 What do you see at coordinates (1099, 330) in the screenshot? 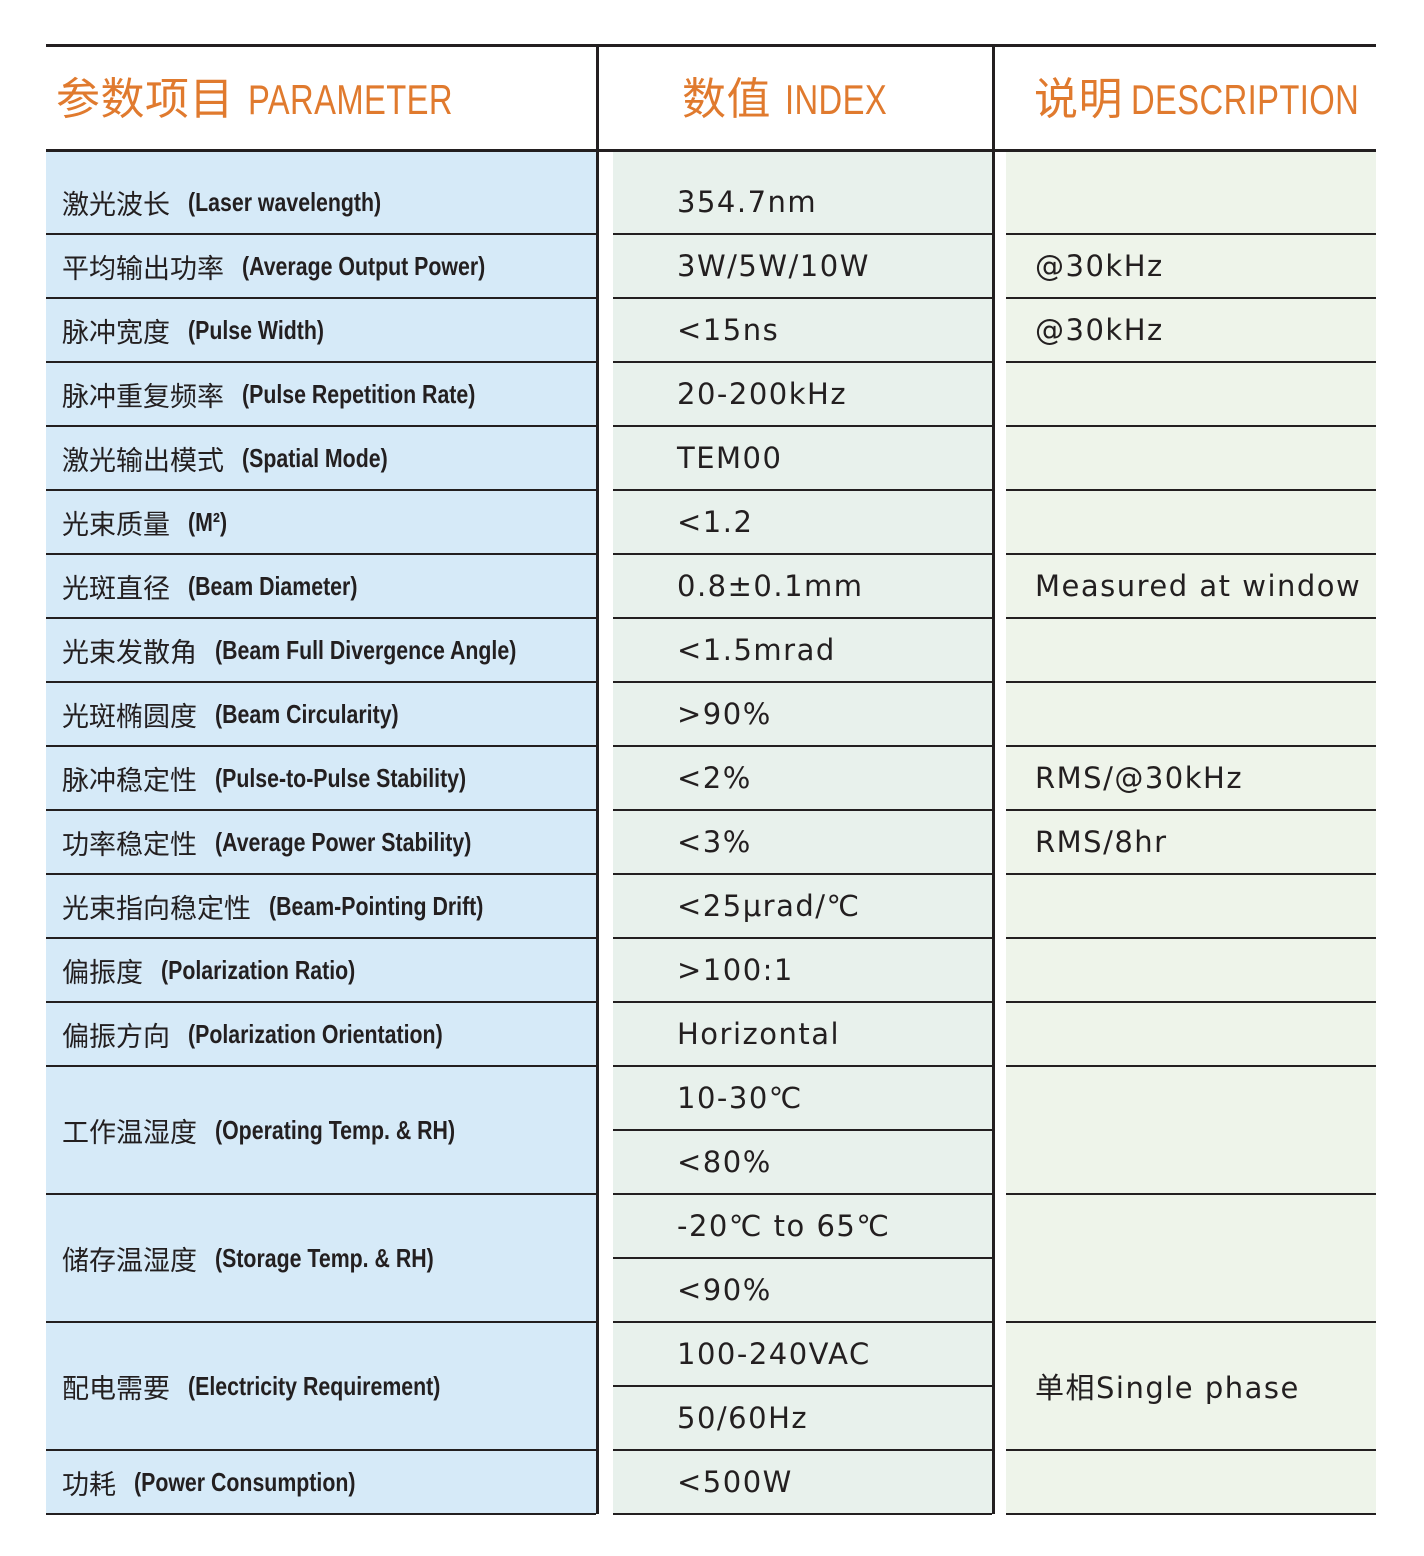
I see `description-cell: @30kHz` at bounding box center [1099, 330].